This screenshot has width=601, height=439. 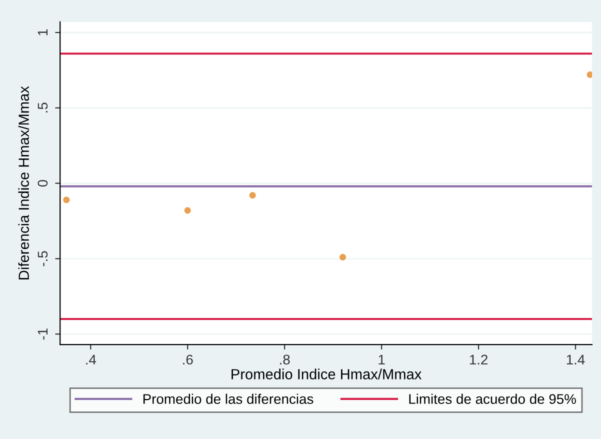 What do you see at coordinates (327, 374) in the screenshot?
I see `x-axis-title: Promedio Indice Hmax/Mmax` at bounding box center [327, 374].